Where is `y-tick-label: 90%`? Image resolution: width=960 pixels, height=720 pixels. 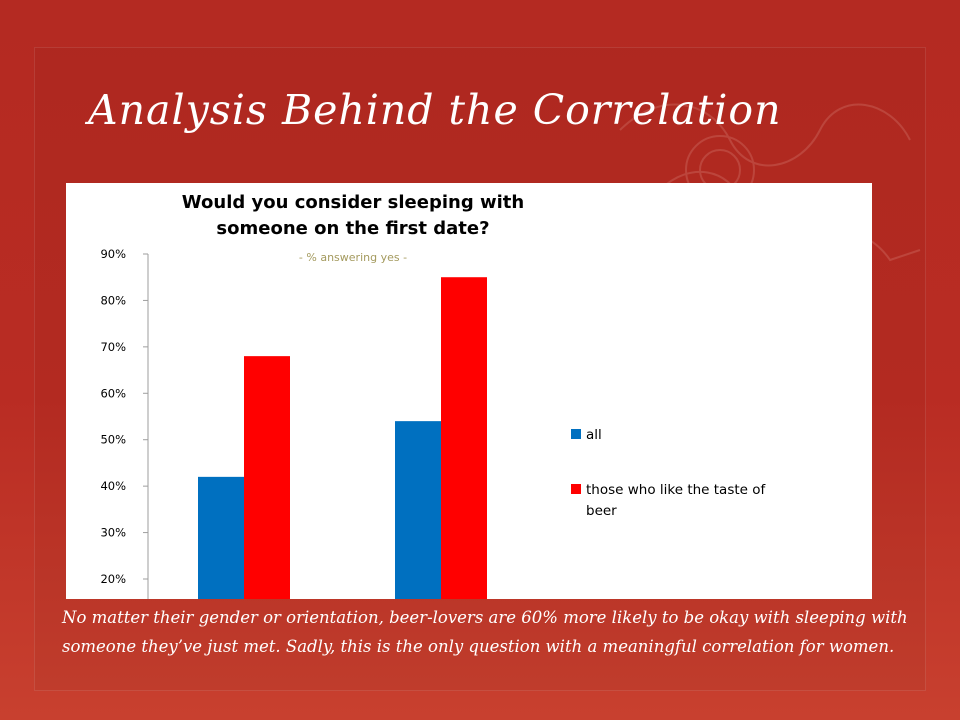
y-tick-label: 90% is located at coordinates (113, 254).